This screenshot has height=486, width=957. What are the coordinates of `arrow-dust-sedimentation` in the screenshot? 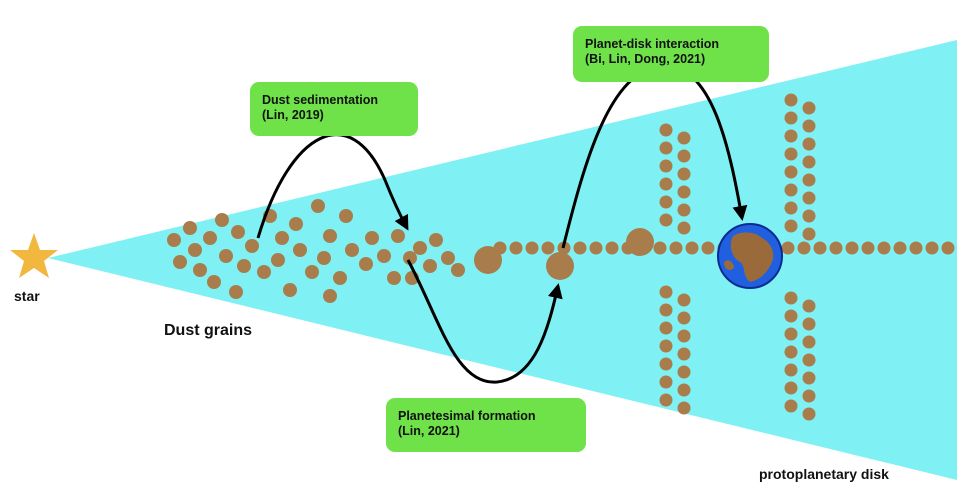 It's located at (332, 186).